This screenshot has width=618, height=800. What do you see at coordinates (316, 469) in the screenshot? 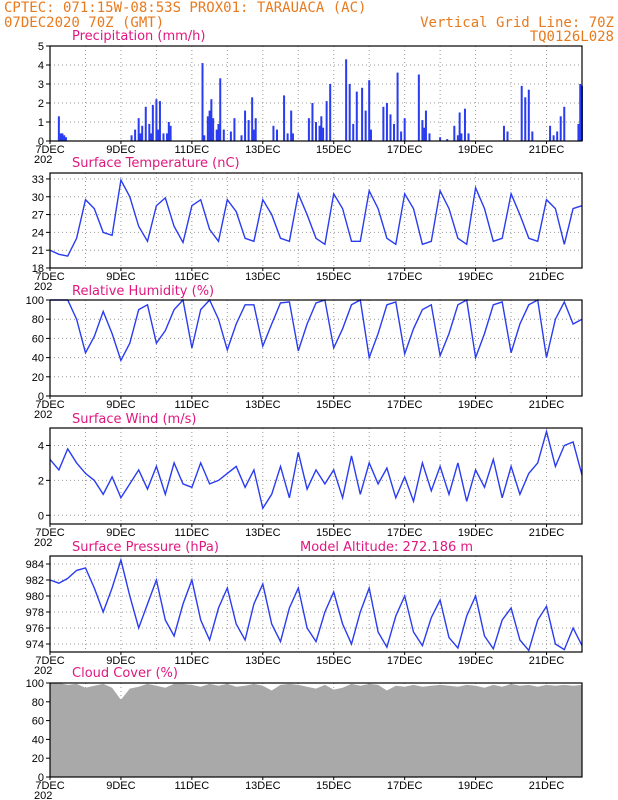
I see `wind-series-line` at bounding box center [316, 469].